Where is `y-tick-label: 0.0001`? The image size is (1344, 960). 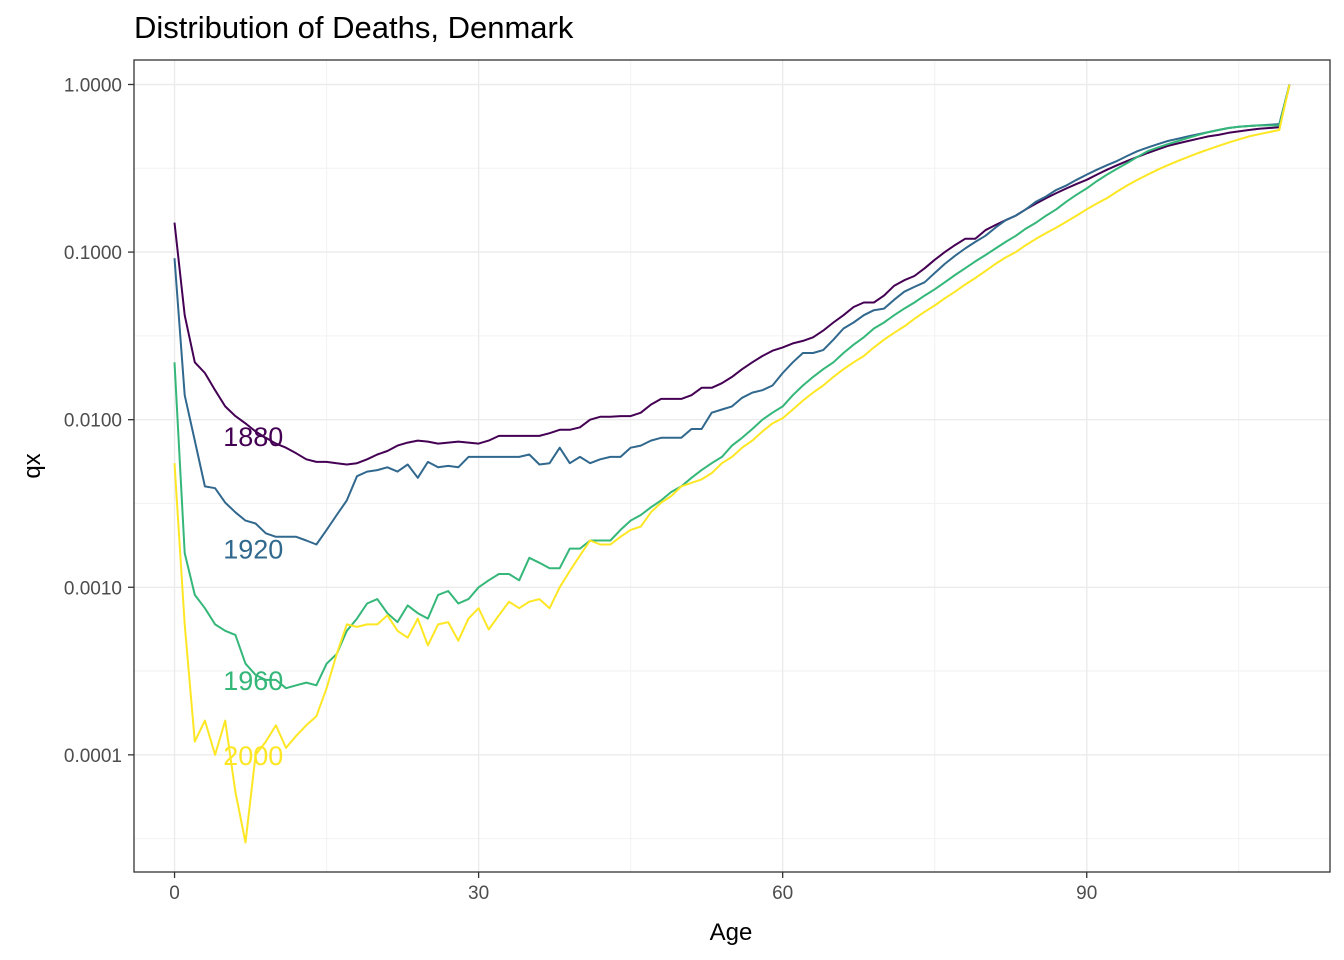
y-tick-label: 0.0001 is located at coordinates (93, 756).